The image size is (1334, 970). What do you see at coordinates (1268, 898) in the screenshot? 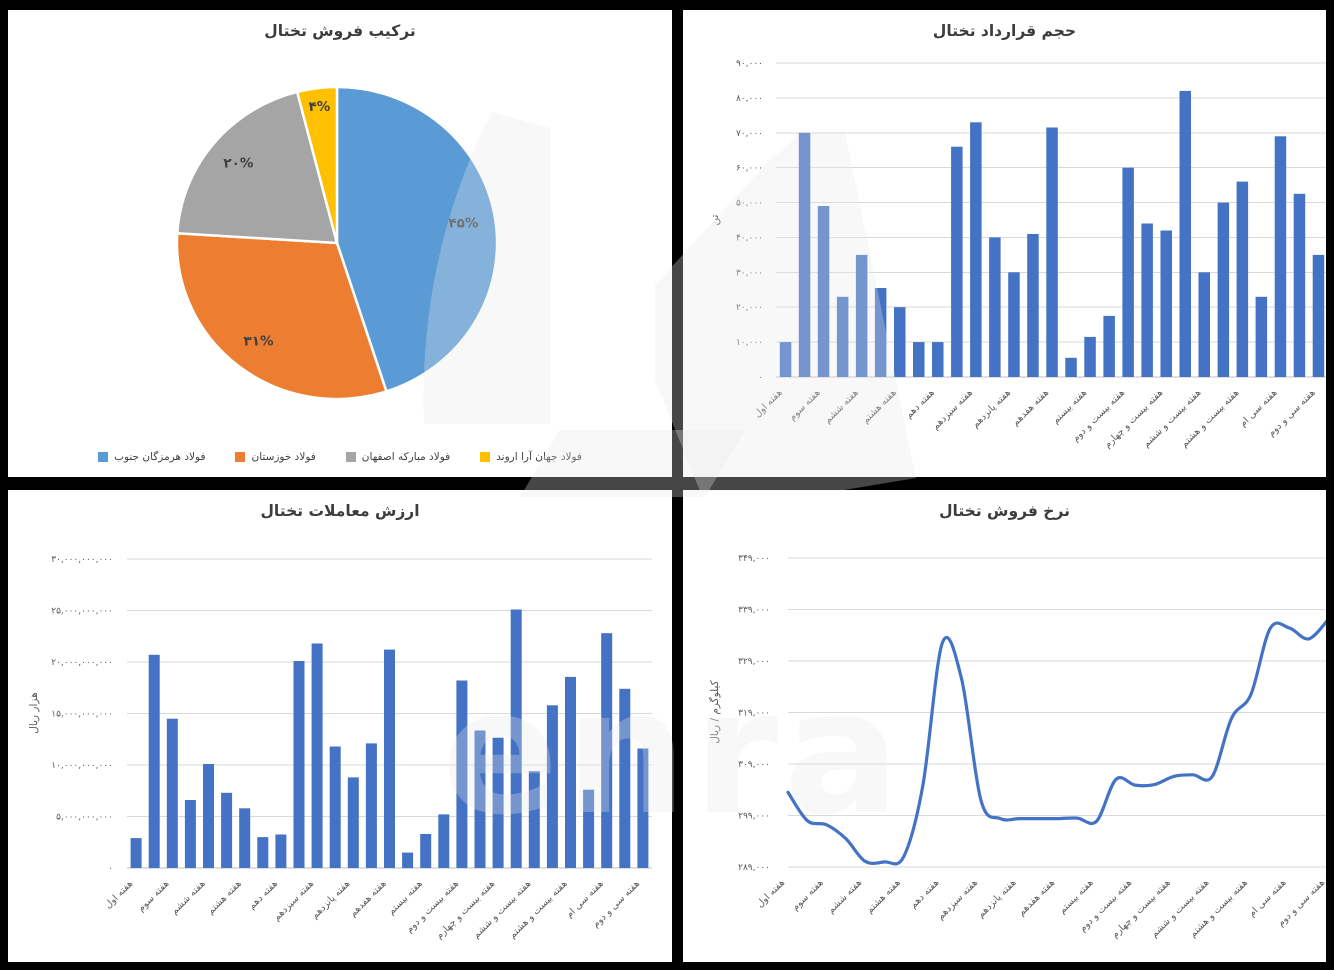
I see `svg-text: هفته سی ام` at bounding box center [1268, 898].